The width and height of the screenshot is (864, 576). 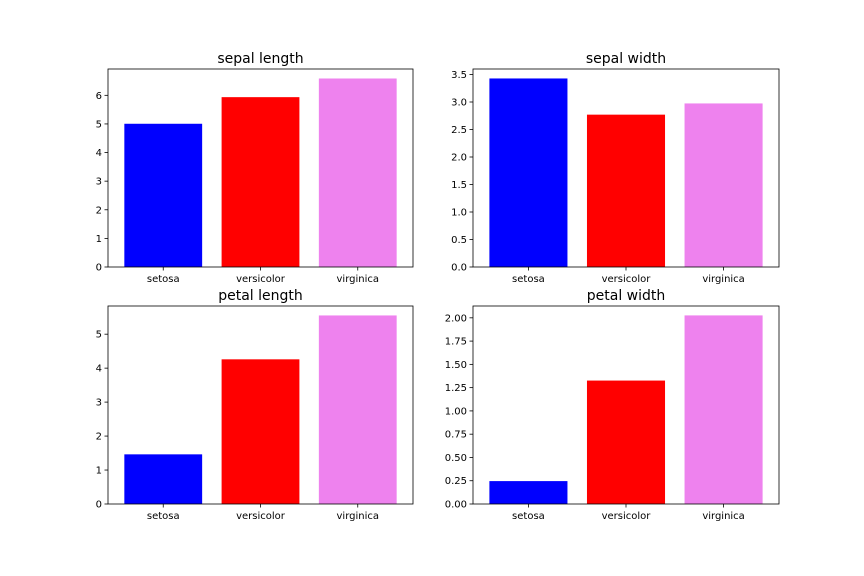 What do you see at coordinates (99, 96) in the screenshot?
I see `y-tick-label: 6` at bounding box center [99, 96].